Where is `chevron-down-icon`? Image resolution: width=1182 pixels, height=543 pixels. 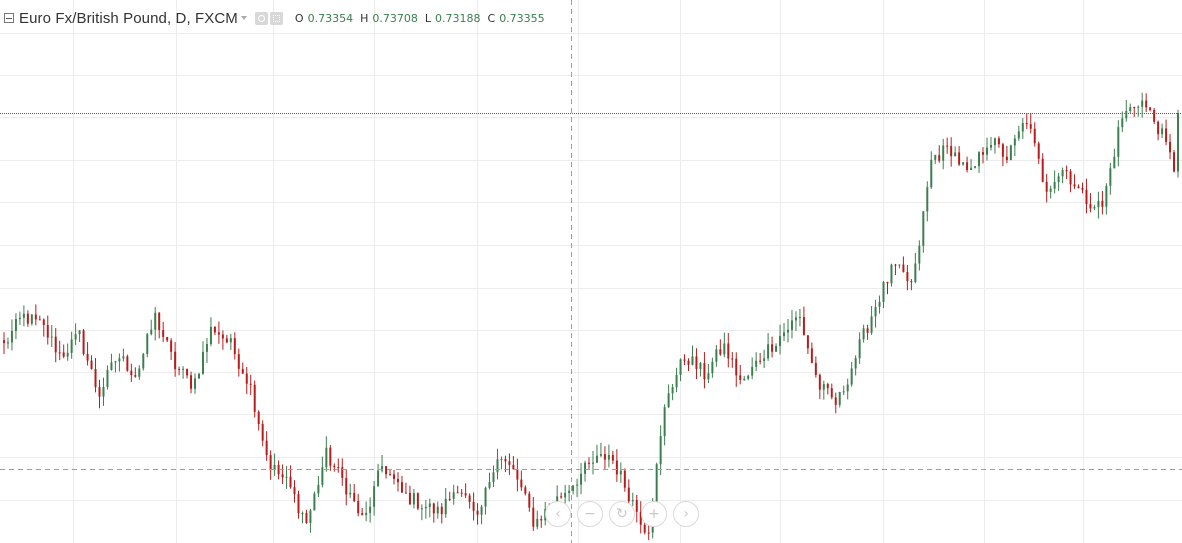 chevron-down-icon is located at coordinates (243, 18).